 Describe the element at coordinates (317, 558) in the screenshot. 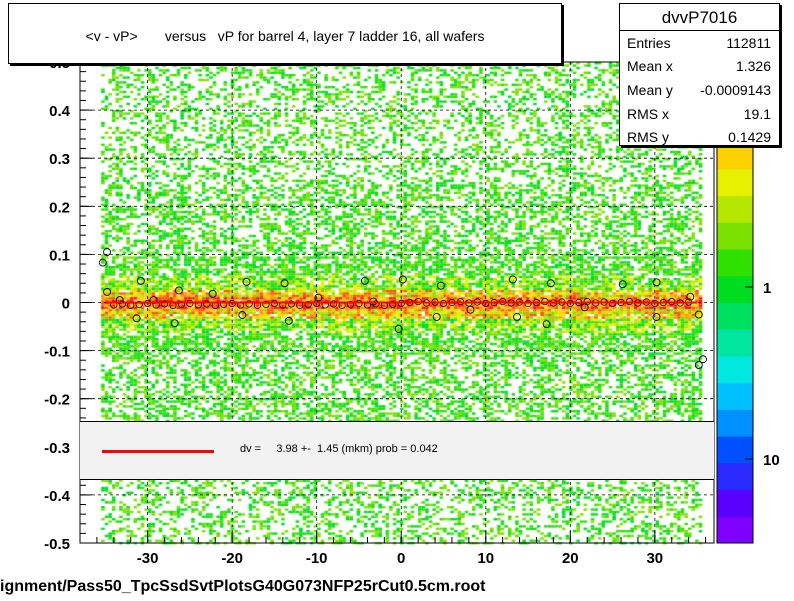

I see `x-tick-label: -10` at that location.